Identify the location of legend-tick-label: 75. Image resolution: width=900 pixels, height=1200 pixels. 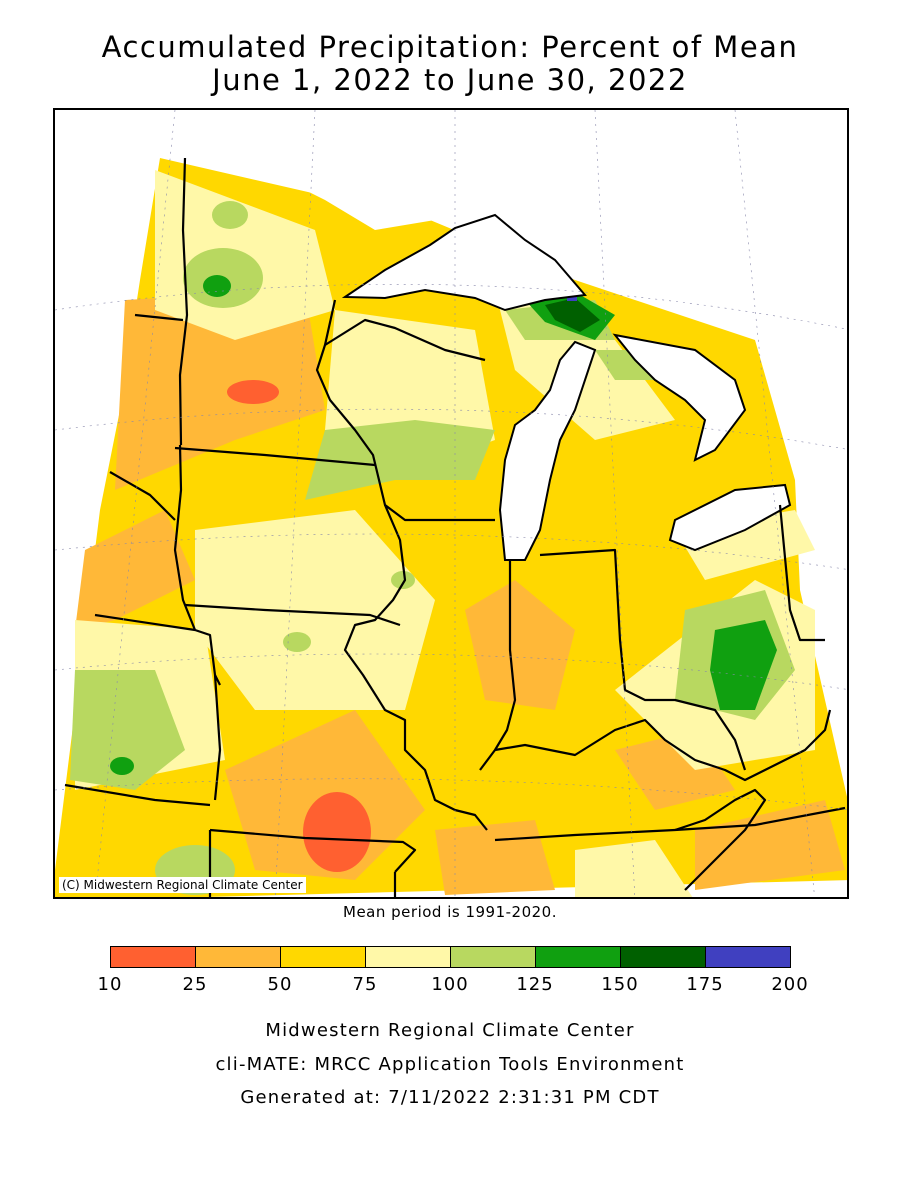
(365, 984).